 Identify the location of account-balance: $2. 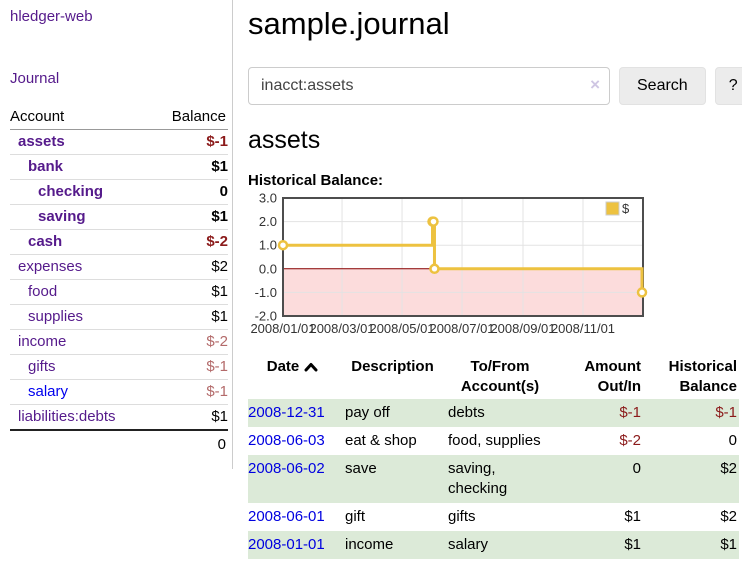
(190, 267).